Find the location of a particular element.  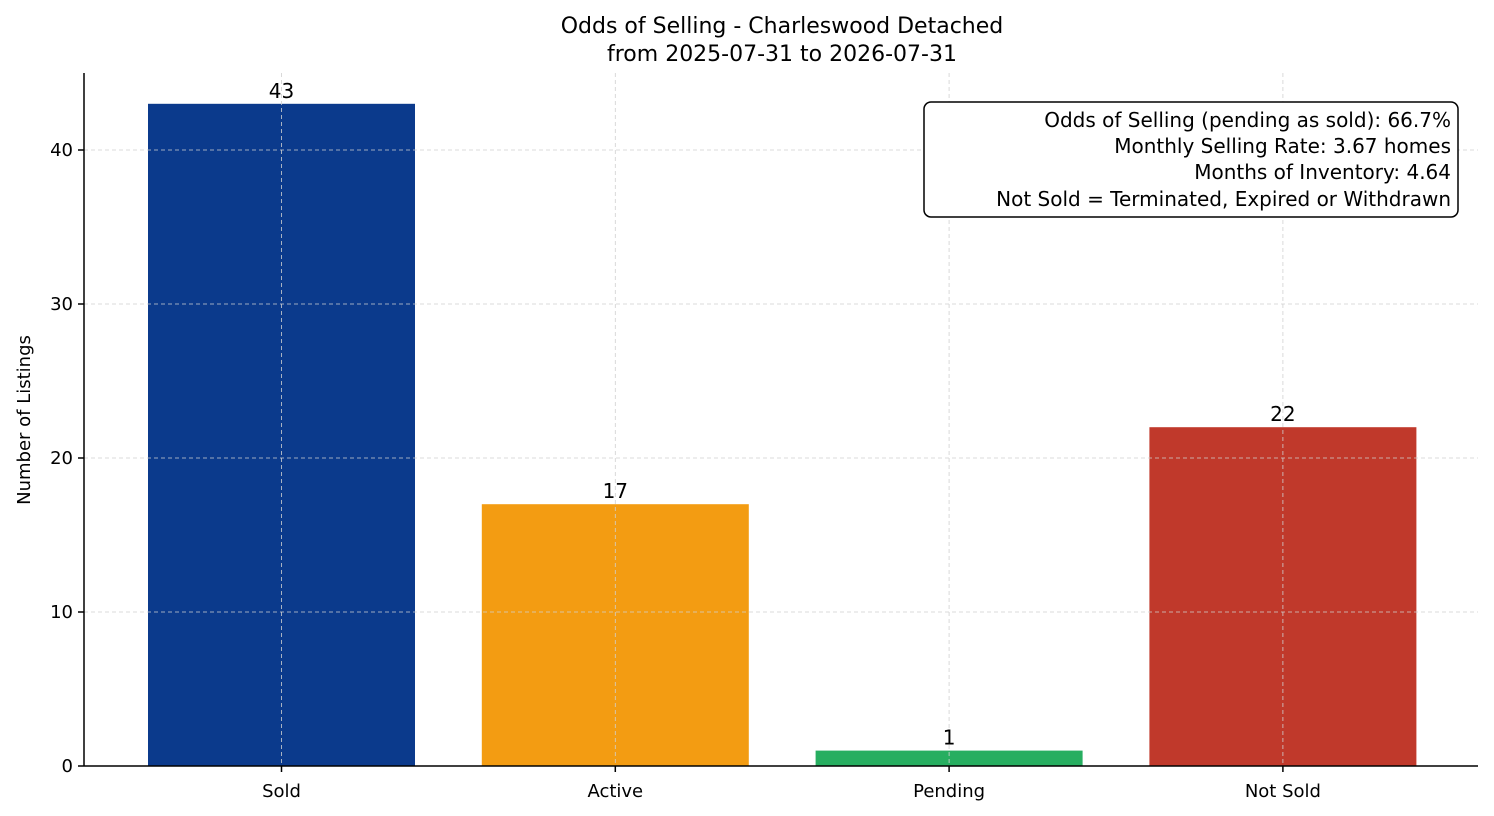

y-tick-label-20: 20 is located at coordinates (61, 458).